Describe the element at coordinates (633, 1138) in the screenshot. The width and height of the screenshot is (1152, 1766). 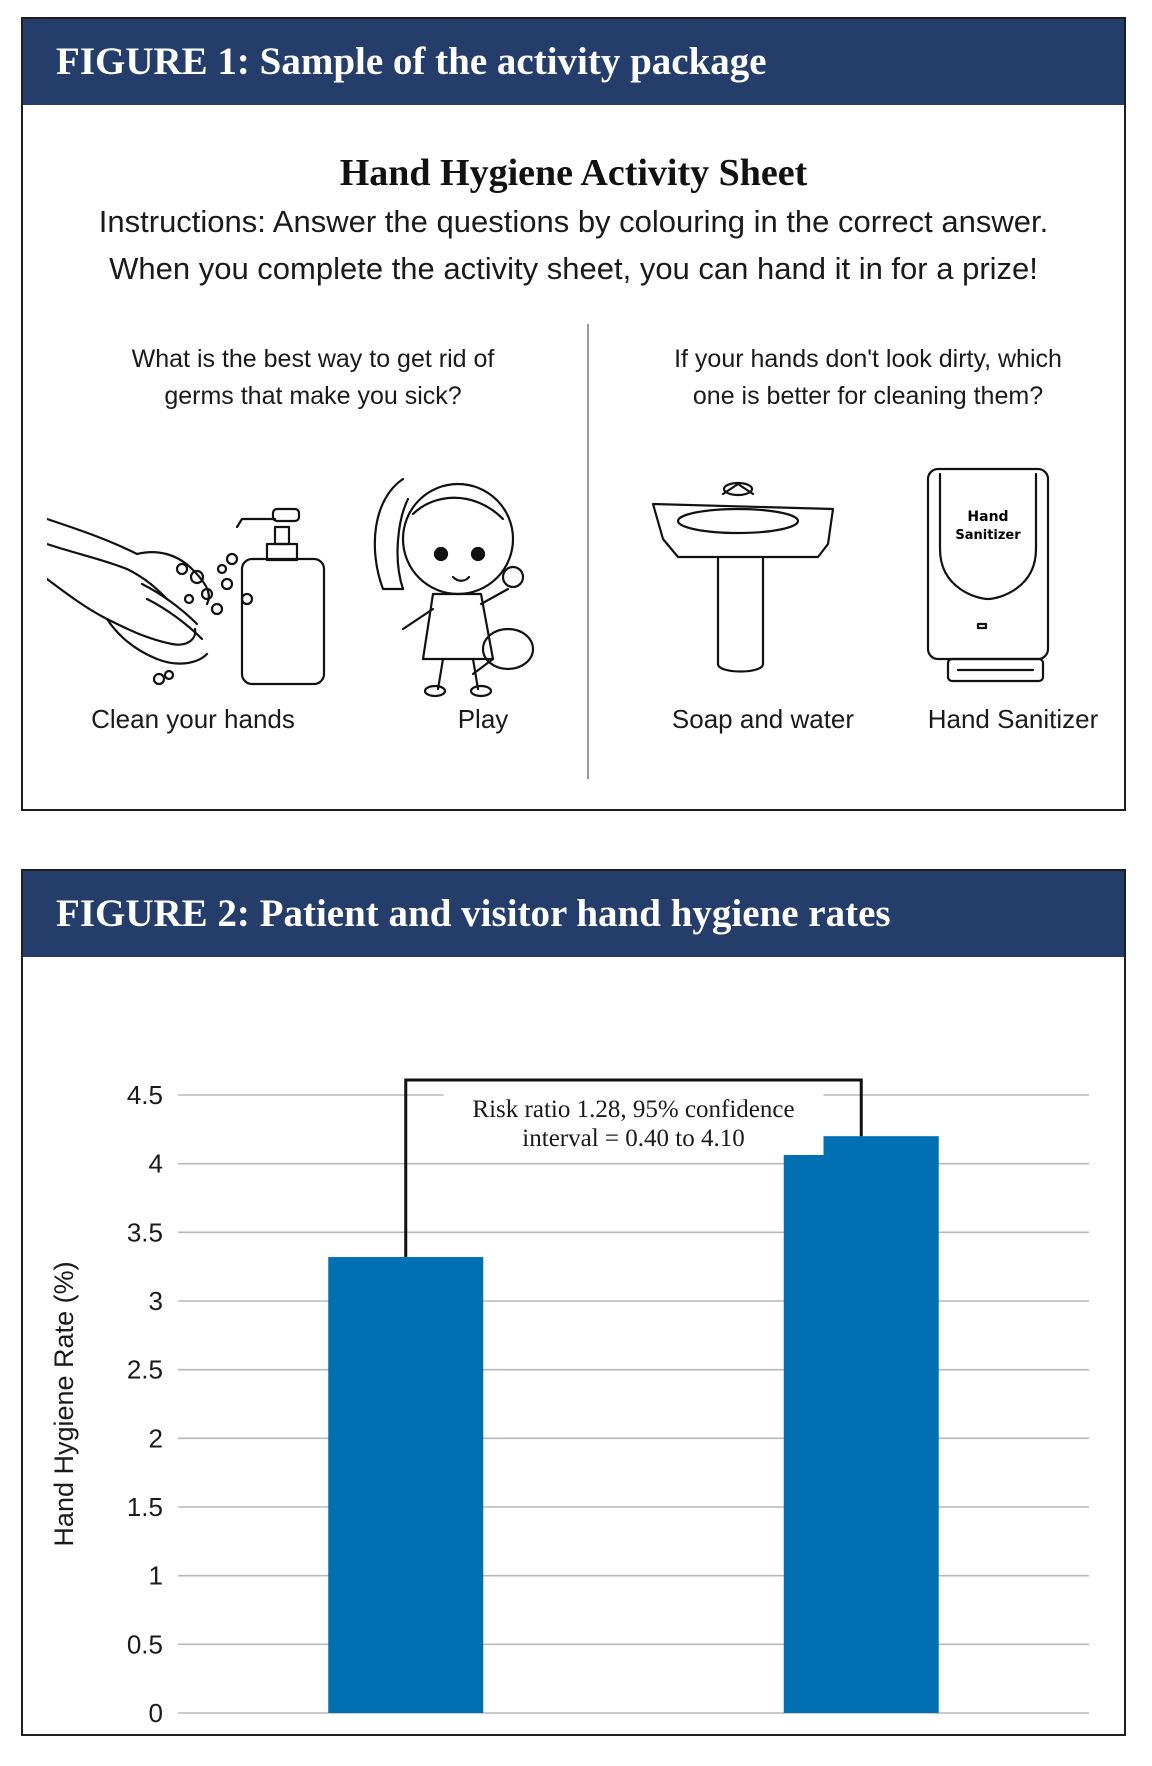
I see `annotation-line-2: interval = 0.40 to 4.10` at that location.